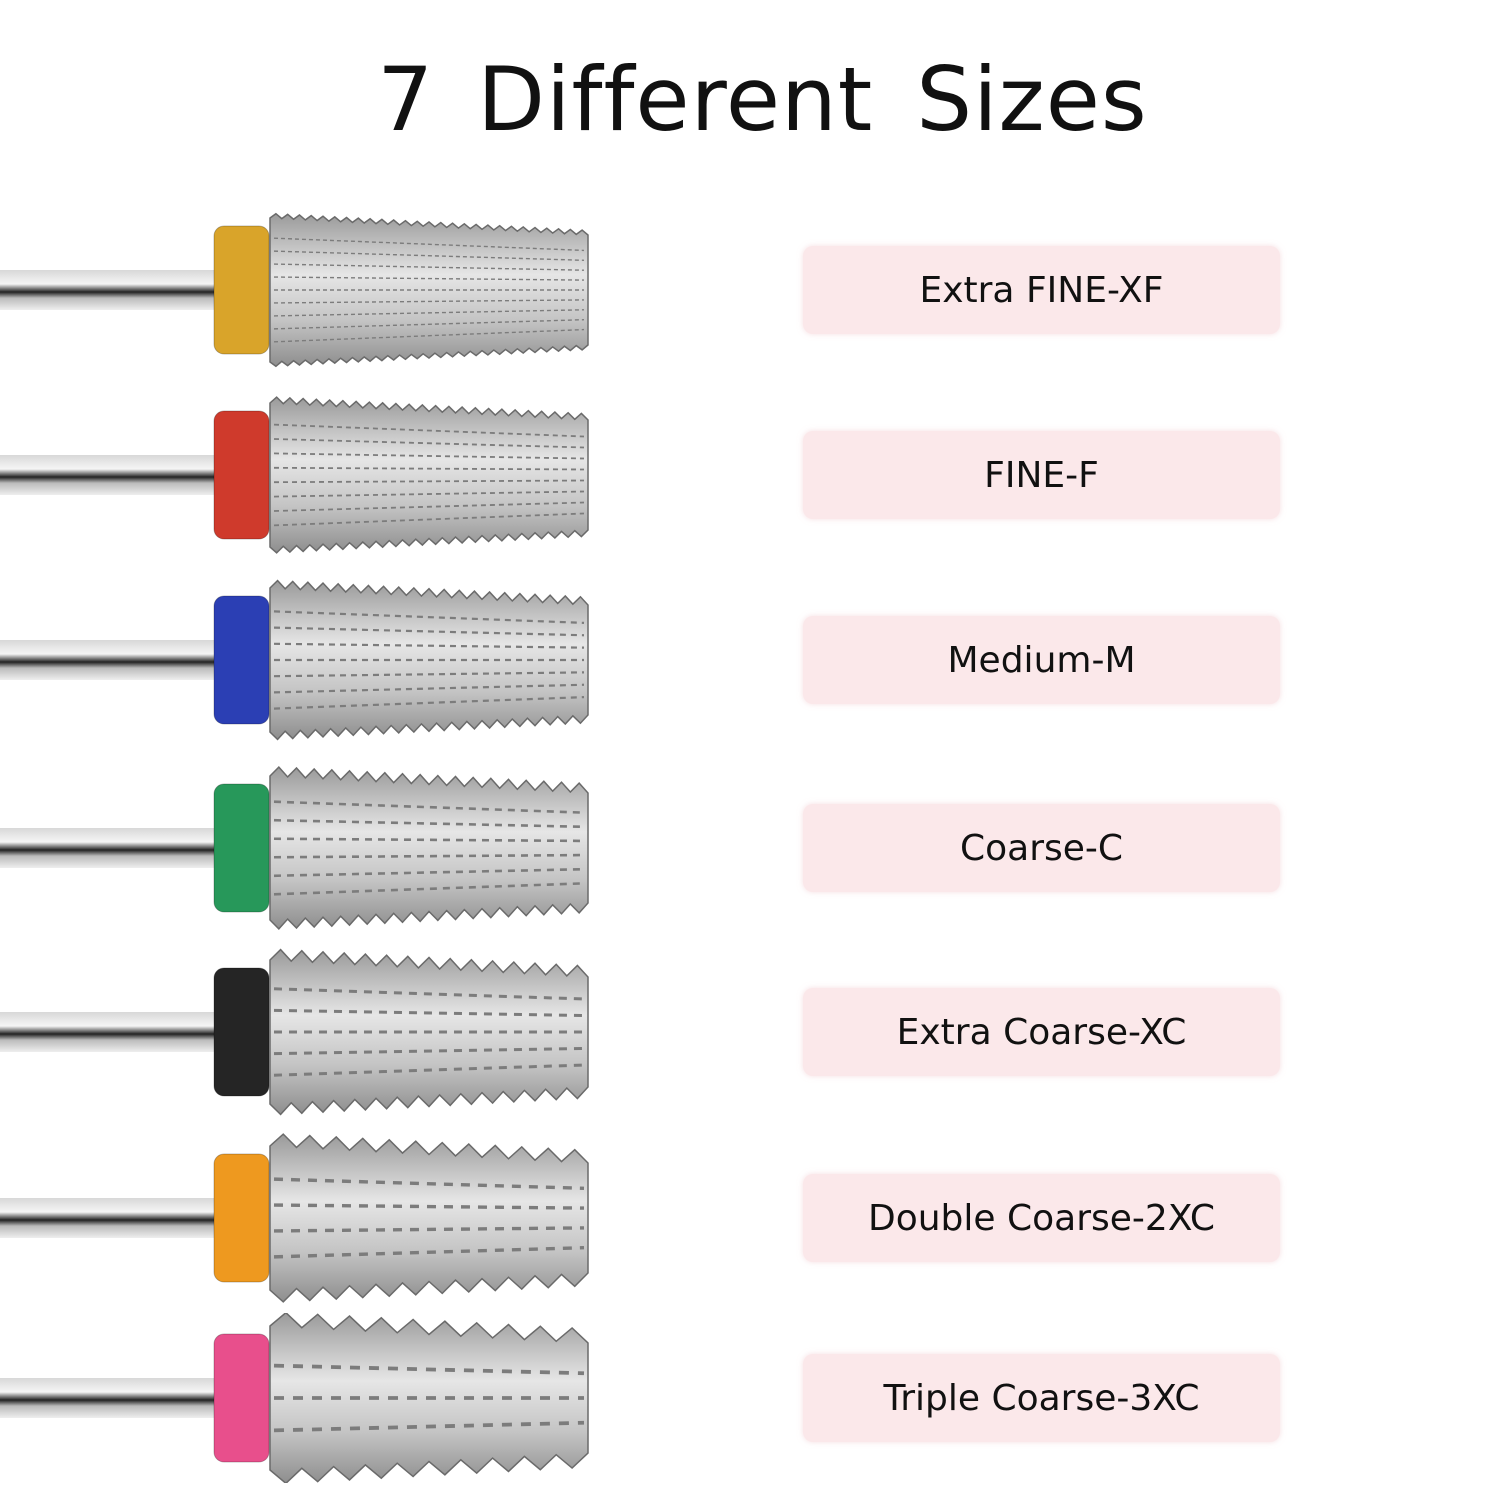 The height and width of the screenshot is (1500, 1500). Describe the element at coordinates (750, 660) in the screenshot. I see `bit-row: Medium-M` at that location.